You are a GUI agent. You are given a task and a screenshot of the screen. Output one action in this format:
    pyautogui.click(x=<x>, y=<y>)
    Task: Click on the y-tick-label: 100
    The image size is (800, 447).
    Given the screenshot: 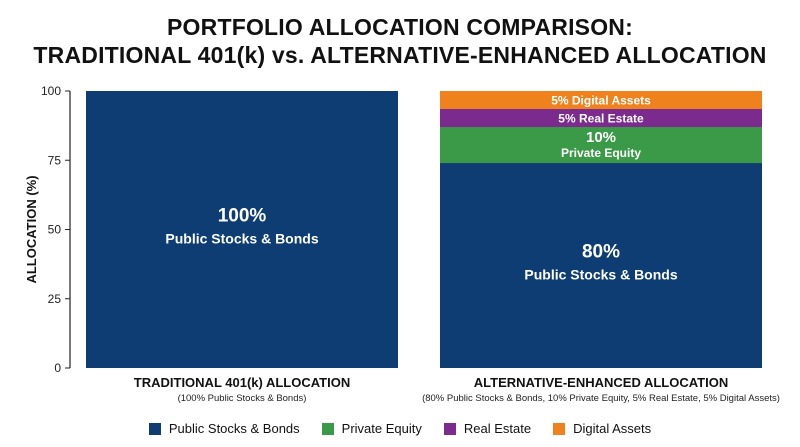 What is the action you would take?
    pyautogui.click(x=51, y=91)
    